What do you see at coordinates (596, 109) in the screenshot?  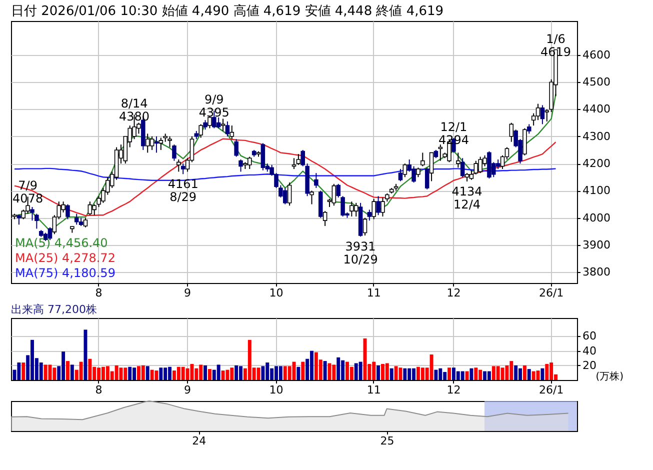 I see `y-tick-label: 4400` at bounding box center [596, 109].